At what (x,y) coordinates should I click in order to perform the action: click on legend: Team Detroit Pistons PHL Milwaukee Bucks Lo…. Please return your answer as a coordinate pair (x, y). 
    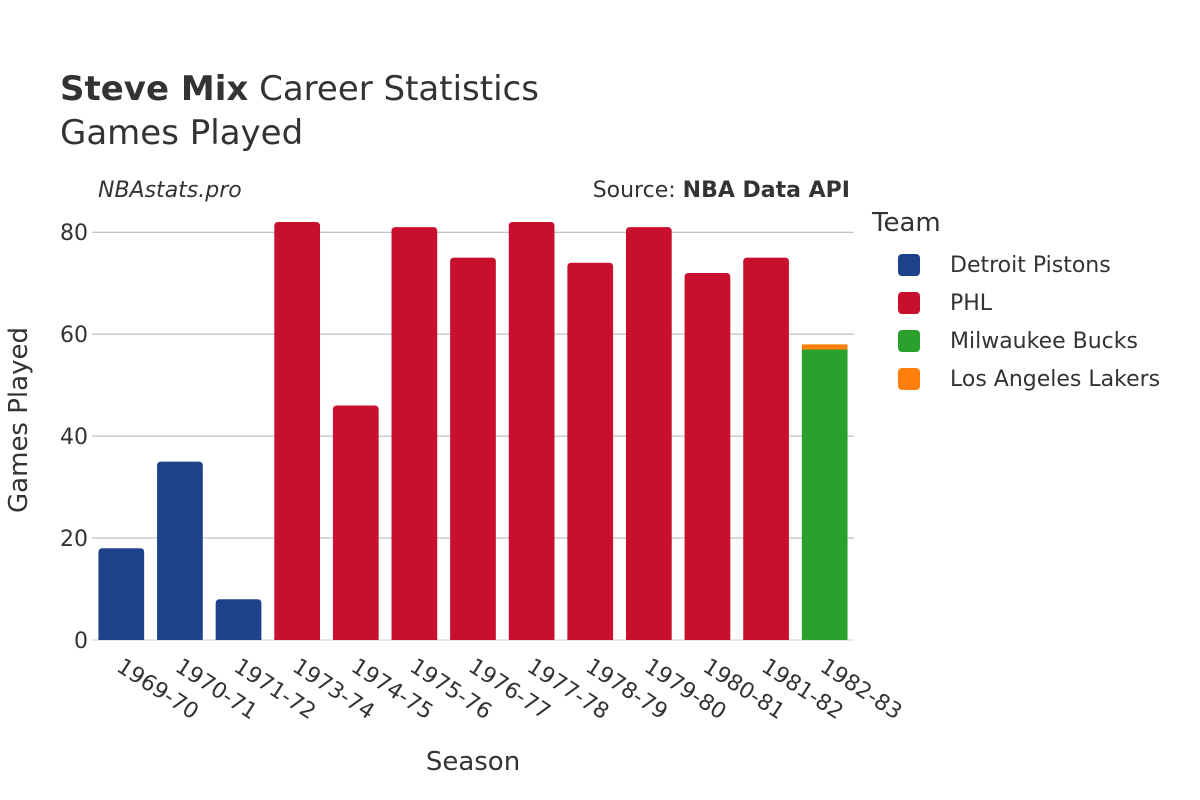
    Looking at the image, I should click on (1016, 303).